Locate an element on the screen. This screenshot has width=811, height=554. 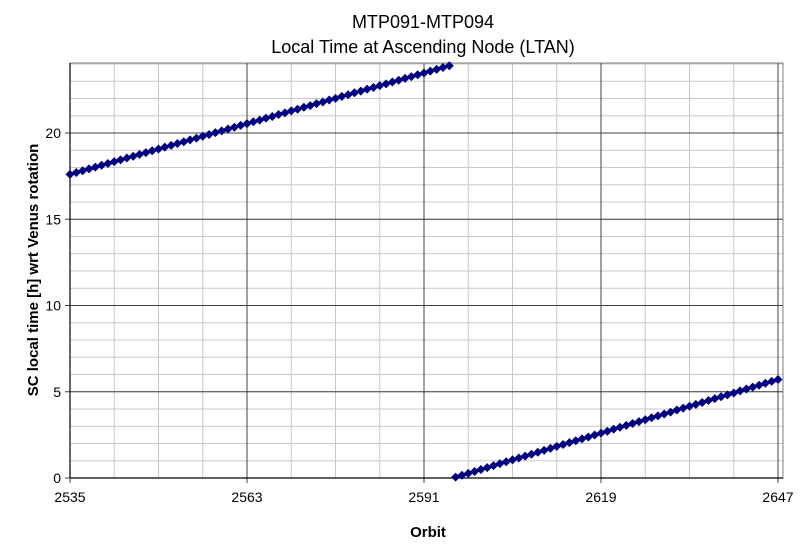
y-tick-label: 0 is located at coordinates (57, 478).